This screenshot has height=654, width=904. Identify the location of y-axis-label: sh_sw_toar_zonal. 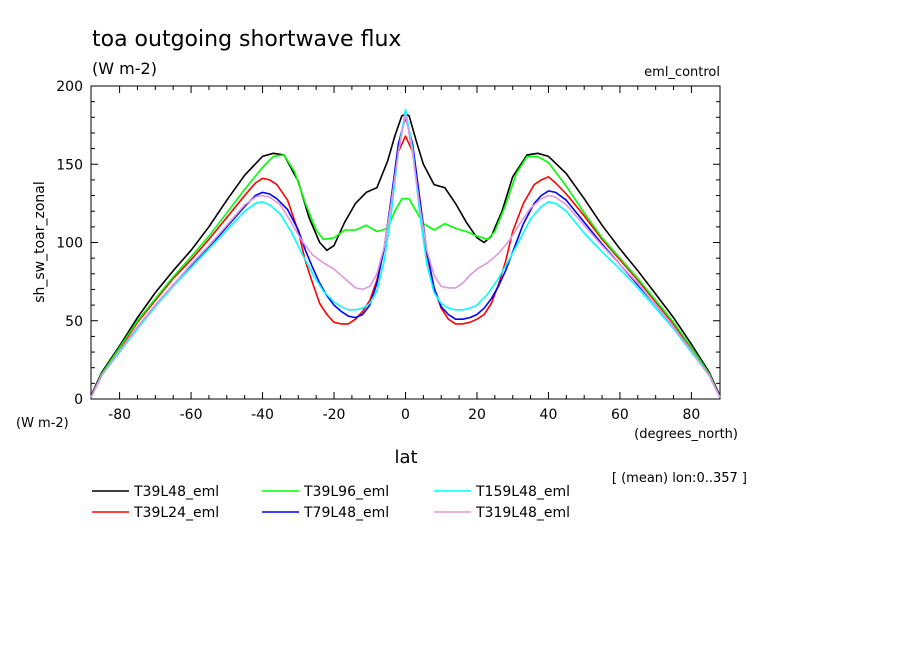
(40, 242).